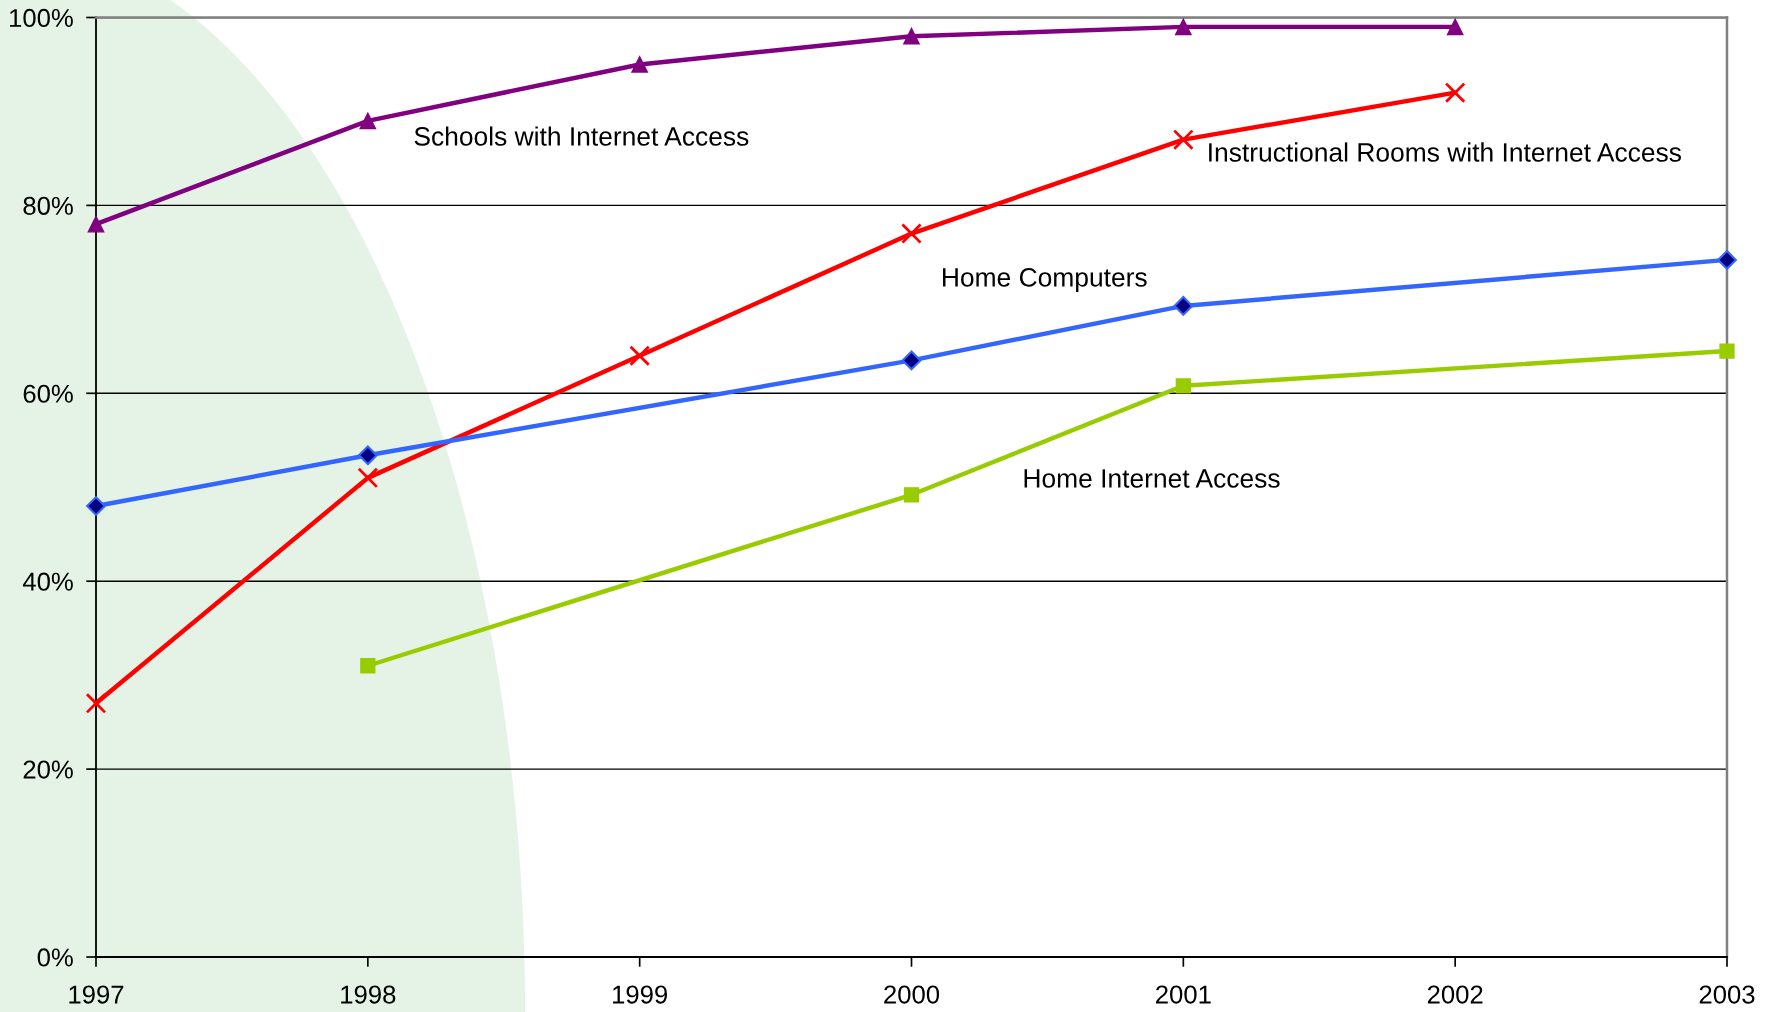 The height and width of the screenshot is (1012, 1778). I want to click on x-tick-label: 2001, so click(1183, 994).